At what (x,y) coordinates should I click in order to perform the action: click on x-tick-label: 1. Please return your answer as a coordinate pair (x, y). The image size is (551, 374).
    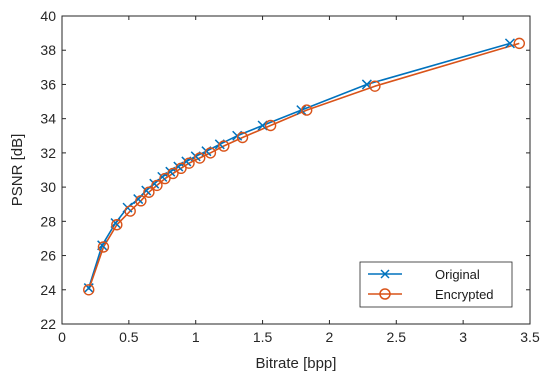
    Looking at the image, I should click on (196, 337).